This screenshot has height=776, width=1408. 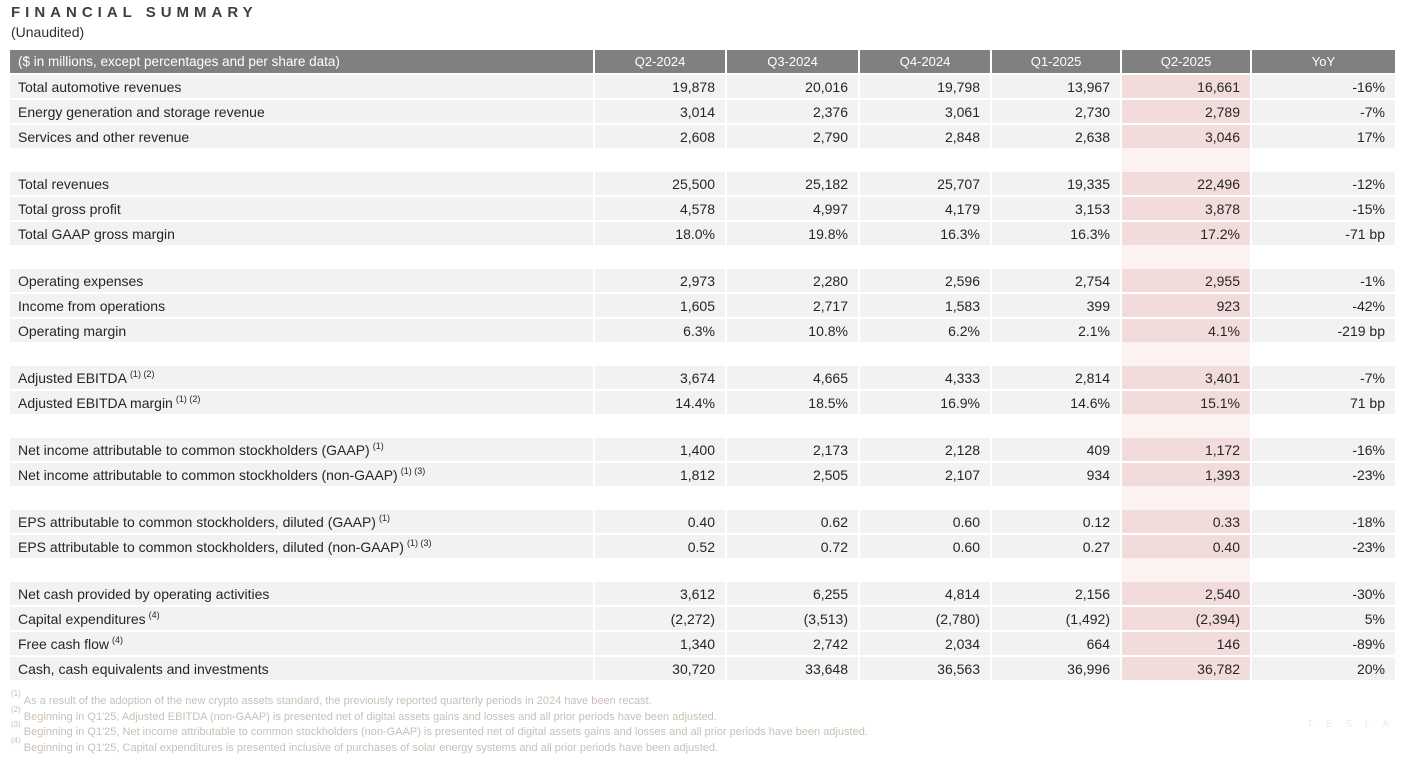 I want to click on cell-q3-2024: 2,173, so click(x=792, y=449).